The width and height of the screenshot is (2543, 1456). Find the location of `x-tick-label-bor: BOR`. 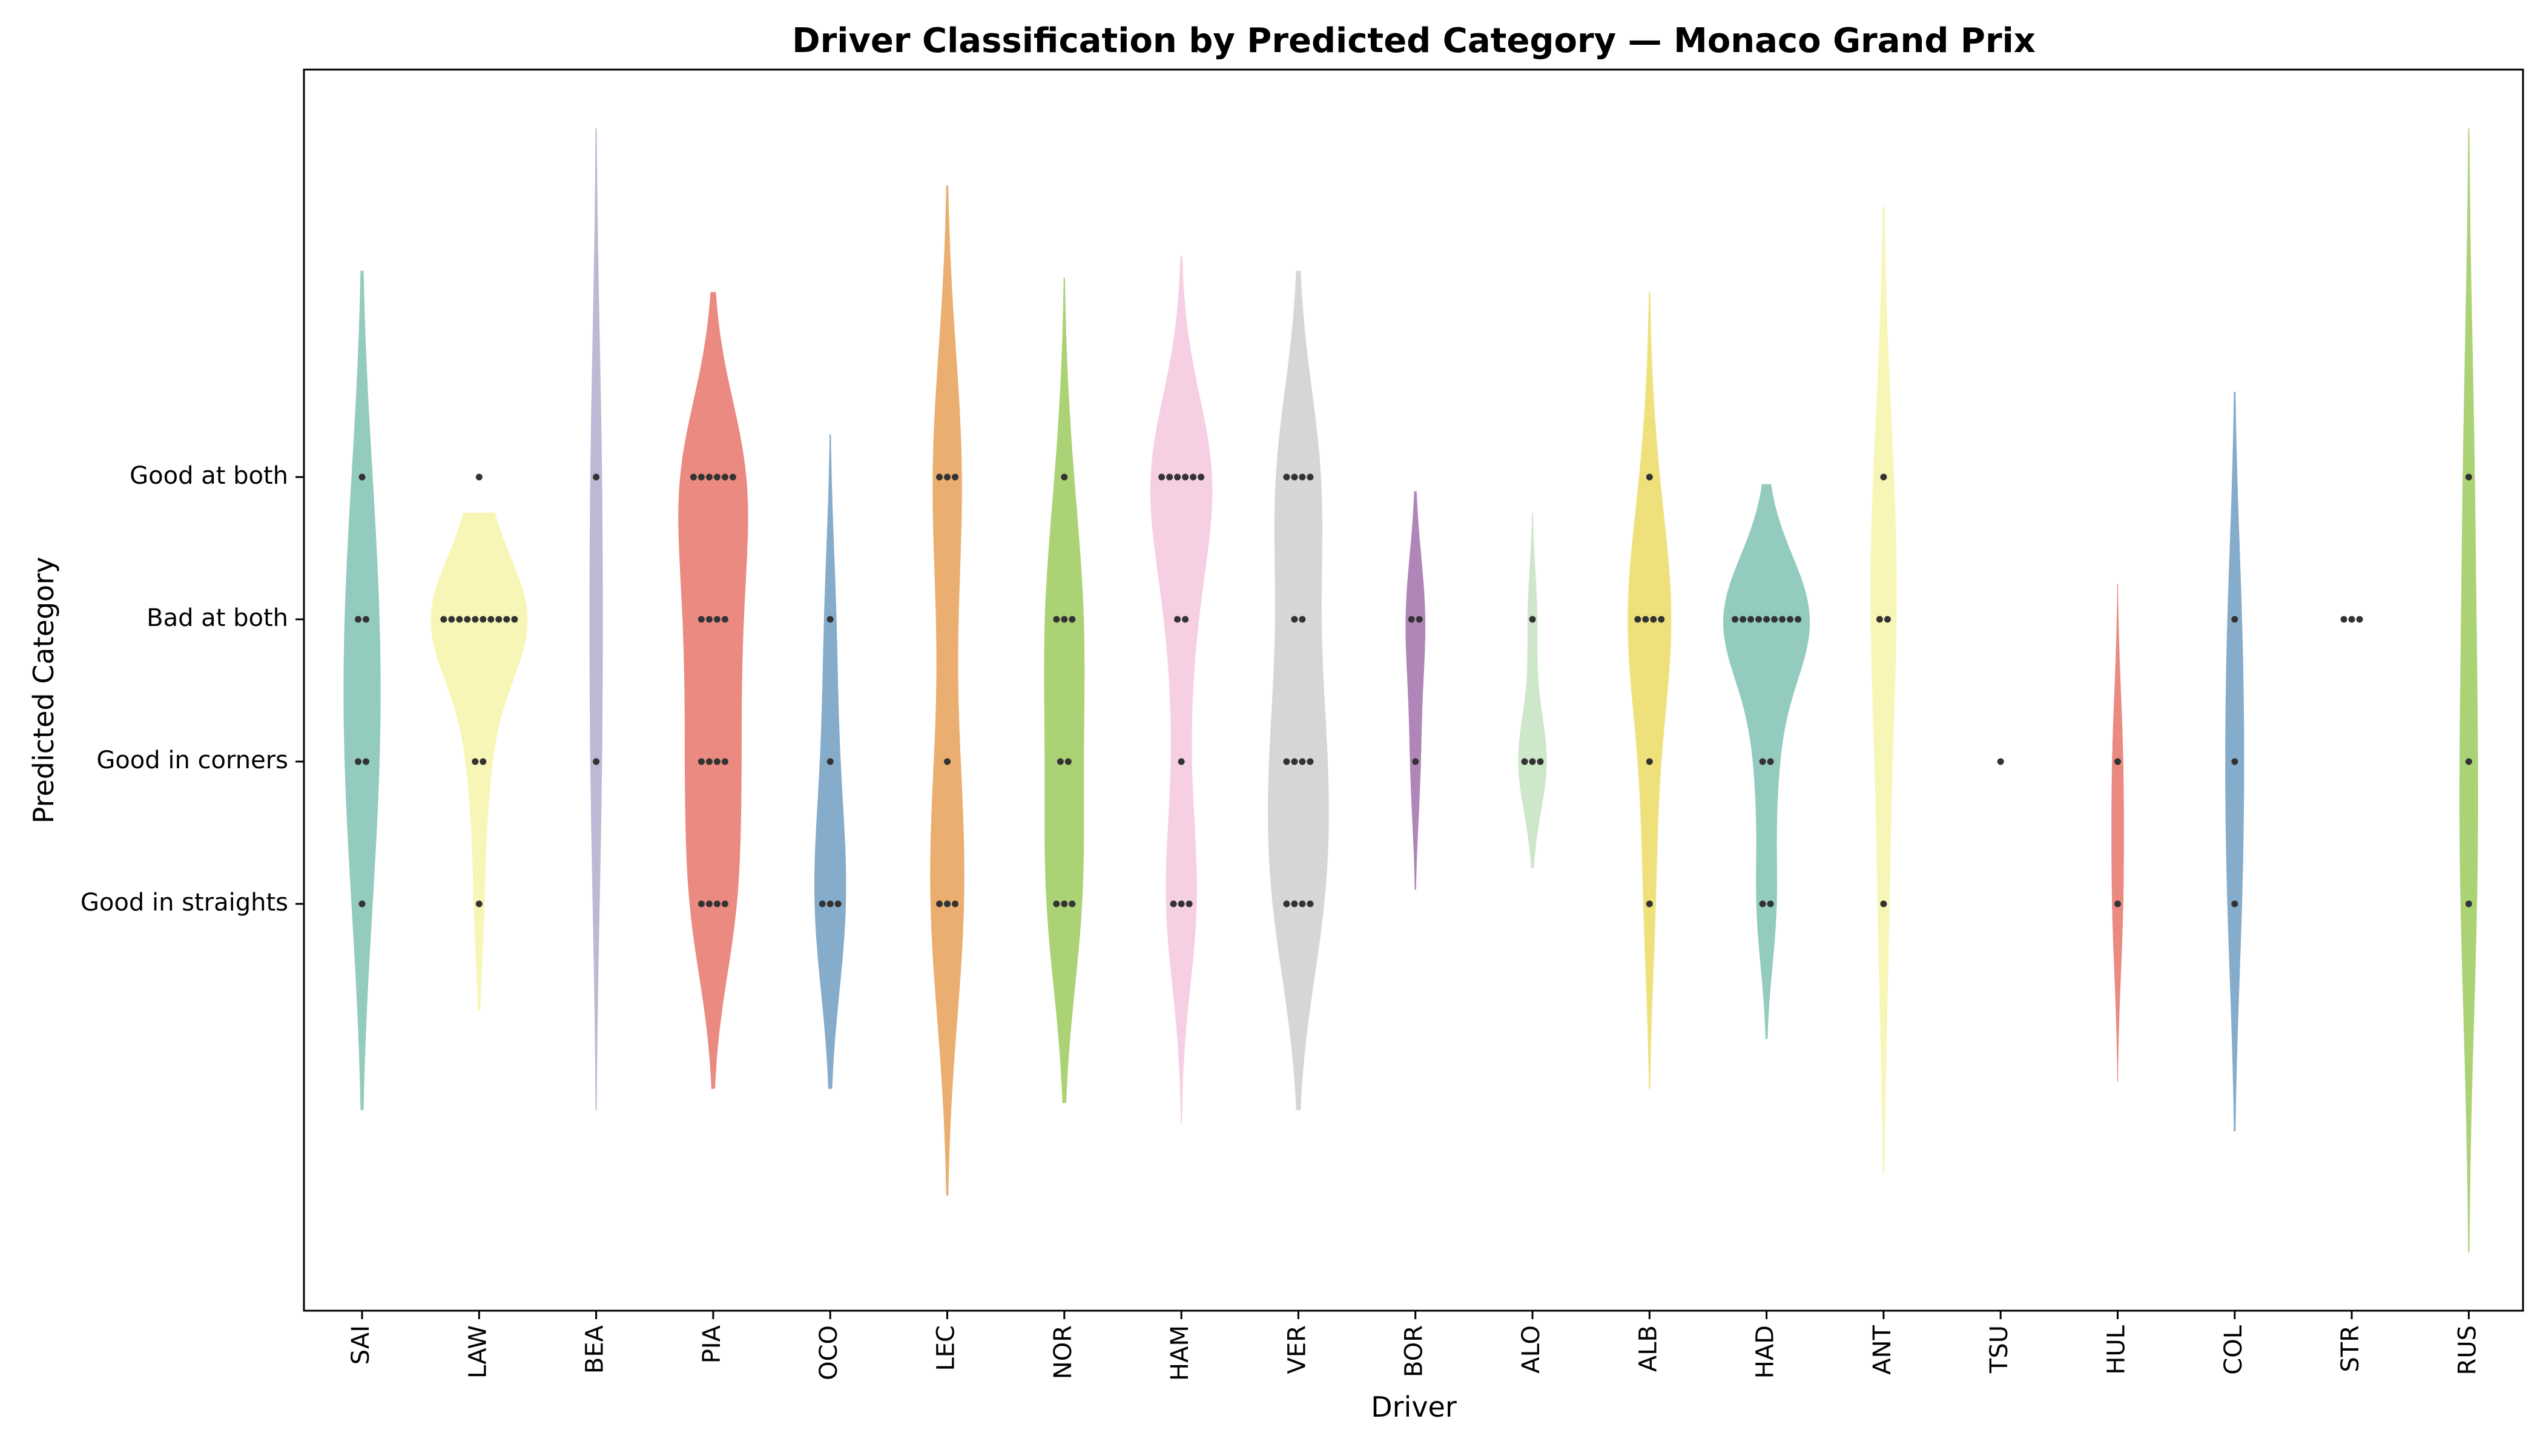

x-tick-label-bor: BOR is located at coordinates (1414, 1351).